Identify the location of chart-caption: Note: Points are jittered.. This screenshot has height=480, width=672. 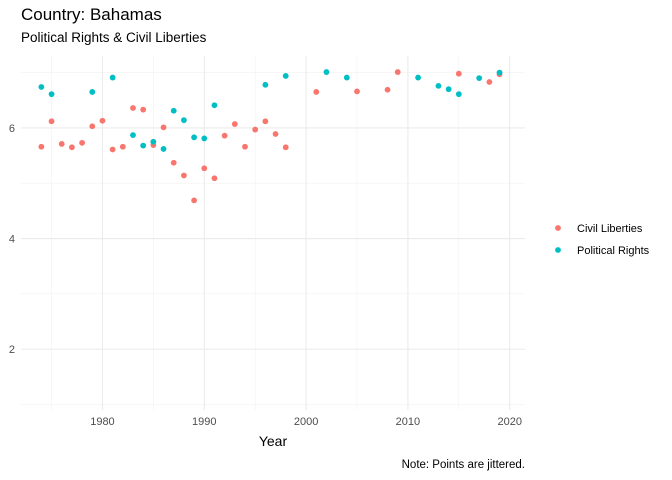
(463, 465).